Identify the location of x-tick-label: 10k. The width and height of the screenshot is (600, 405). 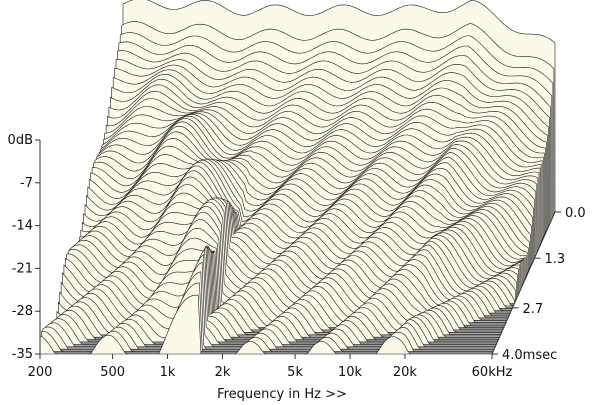
(350, 372).